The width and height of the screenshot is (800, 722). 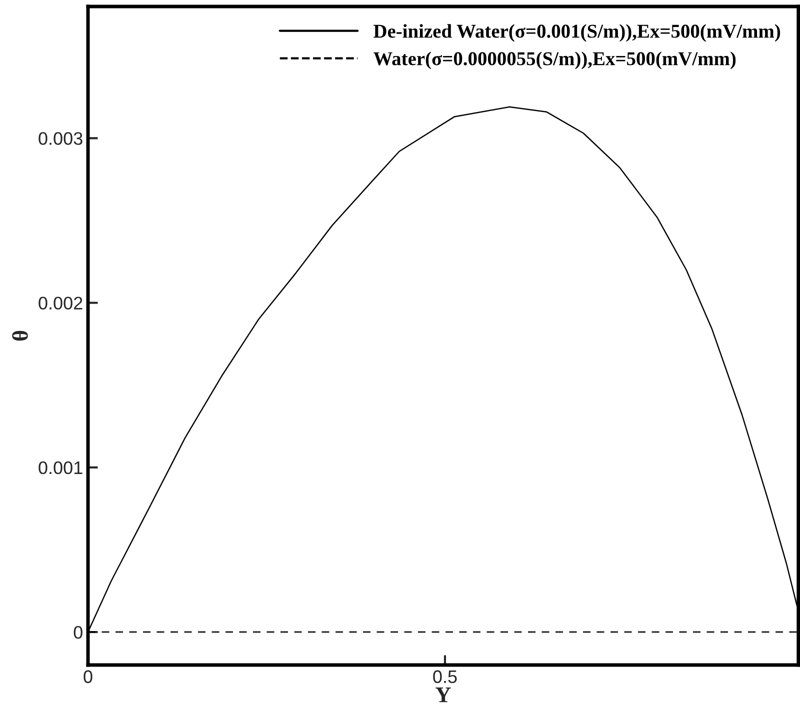 I want to click on legend-label: Water(σ=0.0000055(S/m)),Ex=500(mV/mm), so click(x=554, y=61).